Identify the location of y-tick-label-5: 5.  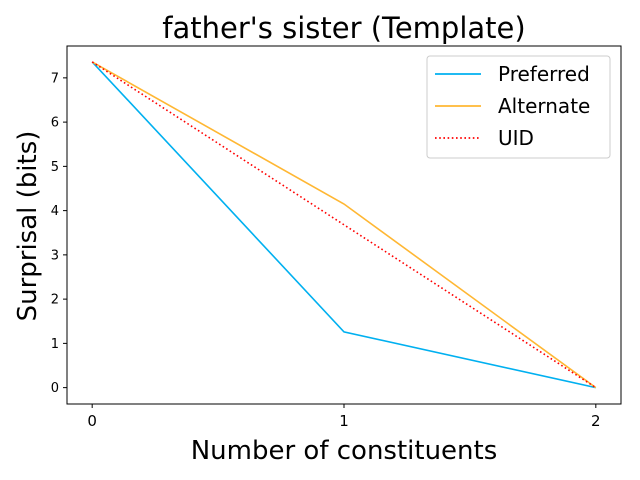
(55, 167).